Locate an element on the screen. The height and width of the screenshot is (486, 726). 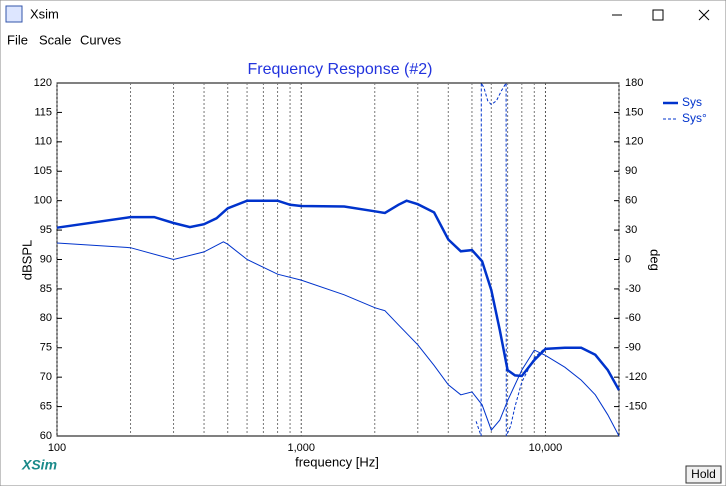
hold-label: Hold is located at coordinates (703, 474).